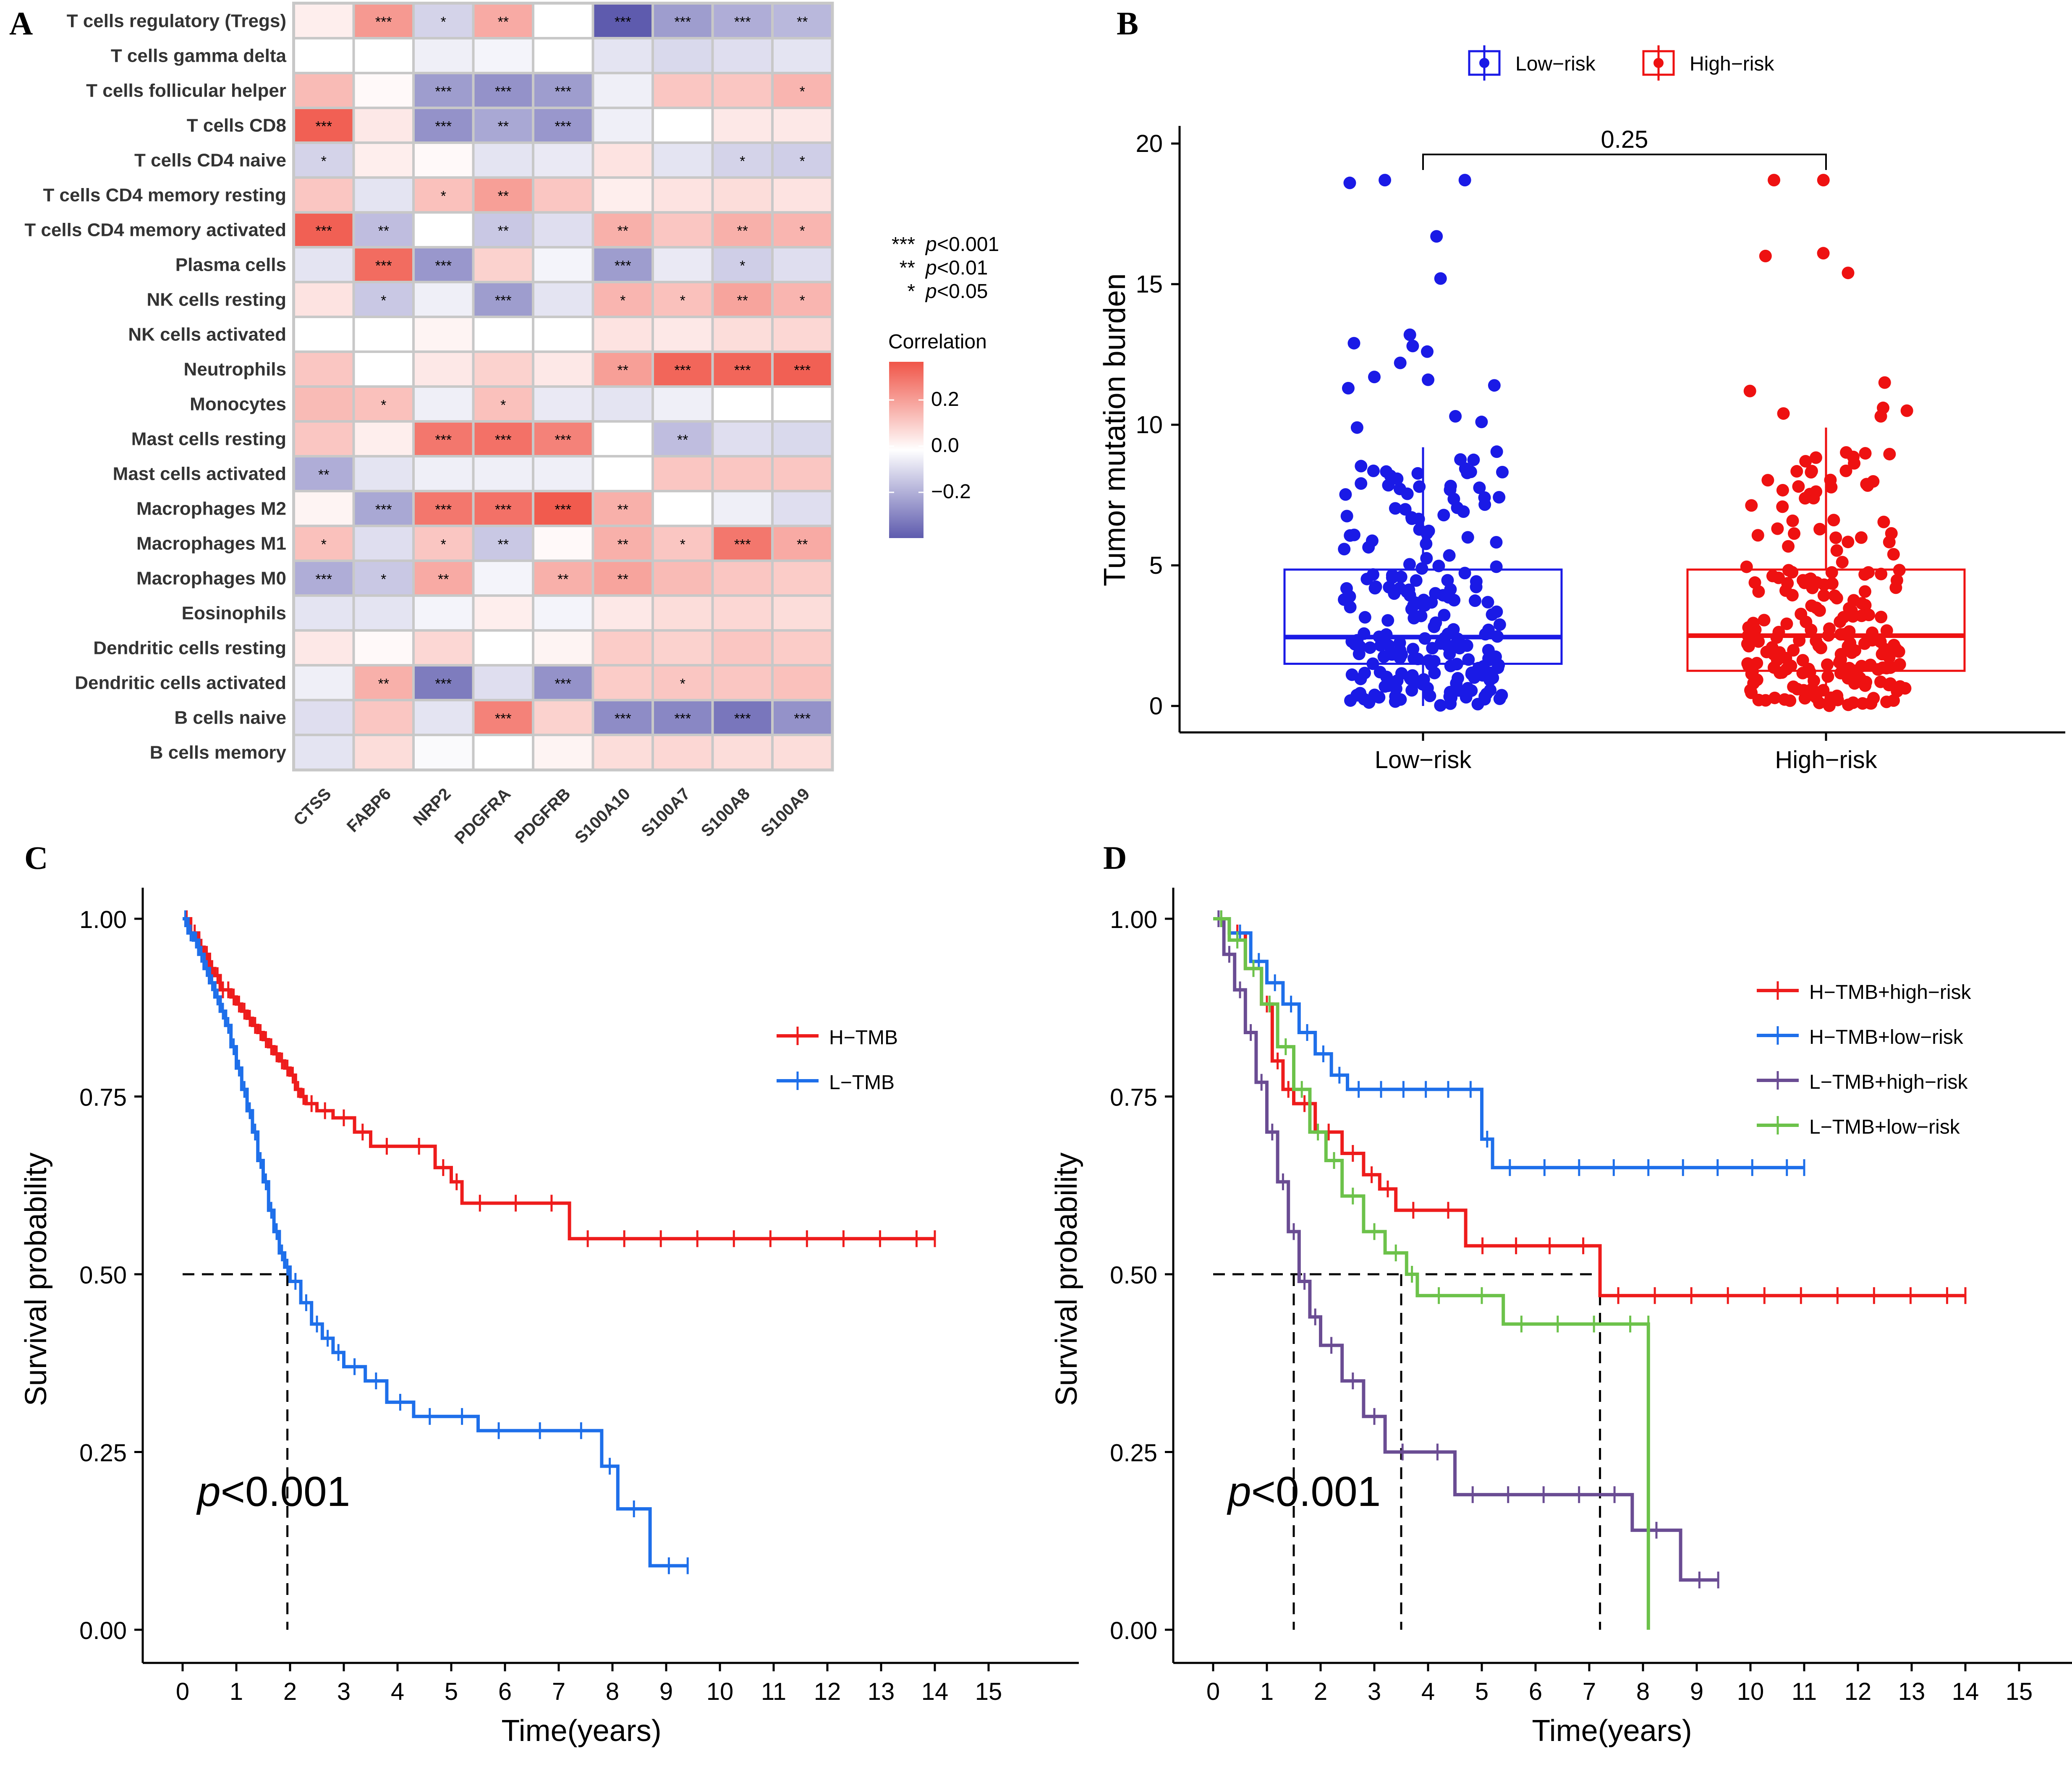  Describe the element at coordinates (1826, 760) in the screenshot. I see `x-tick-label: High−risk` at that location.